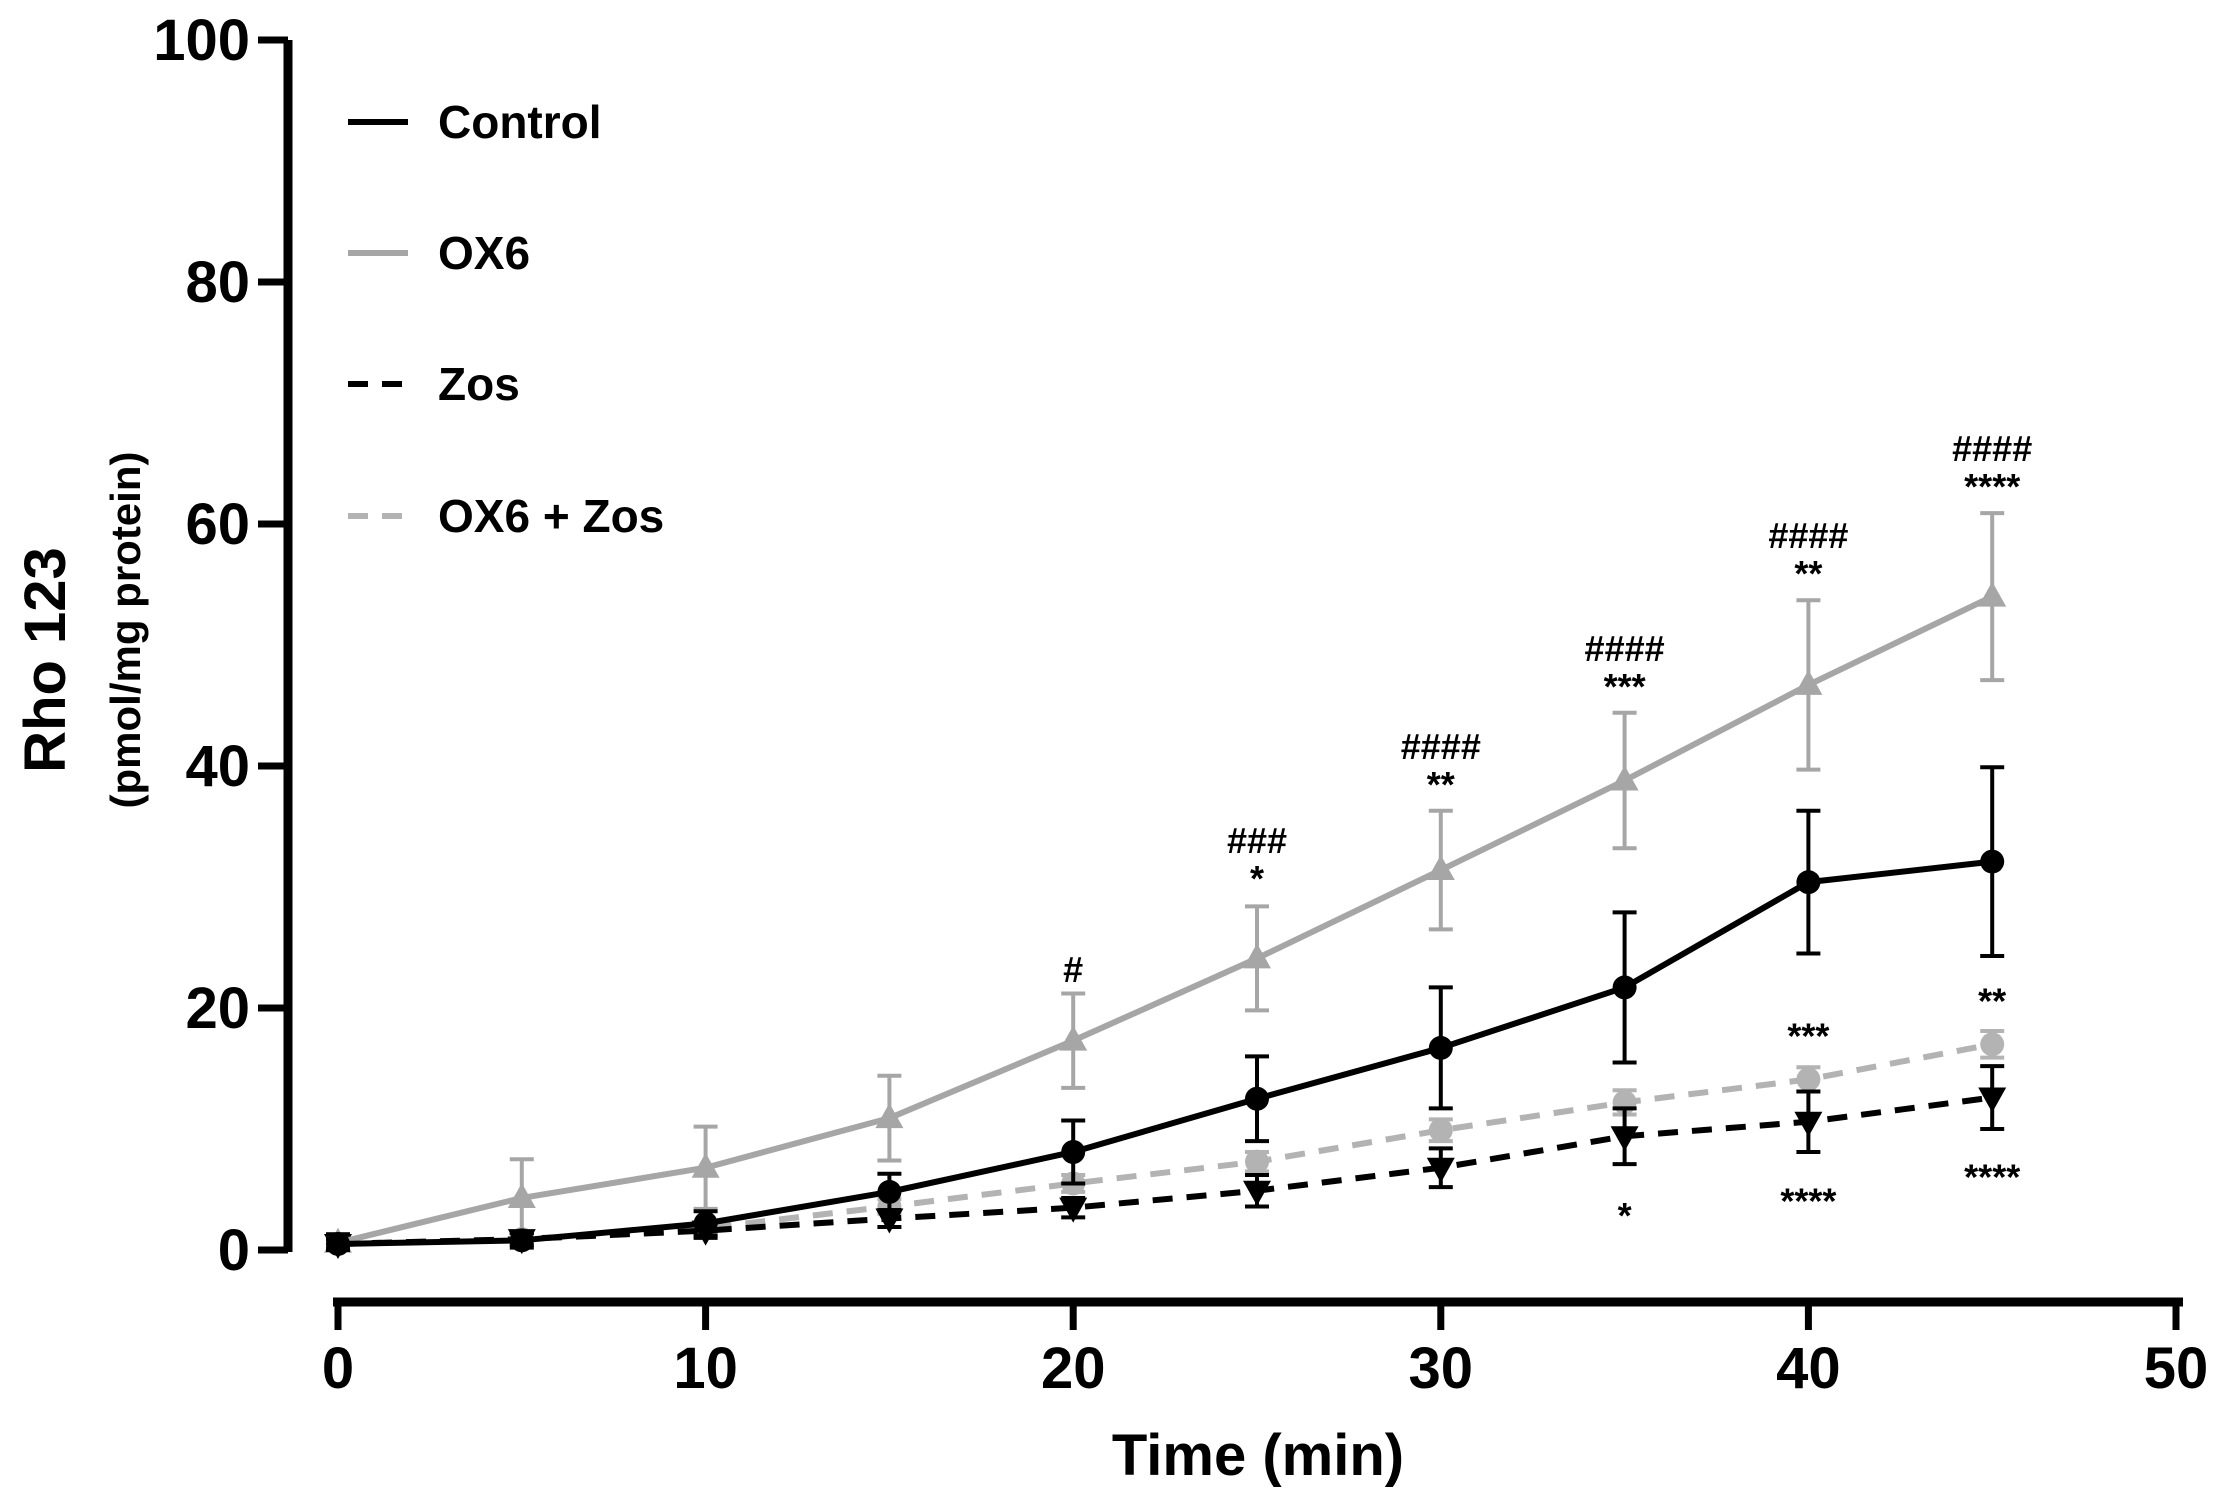 The height and width of the screenshot is (1503, 2226). Describe the element at coordinates (217, 1008) in the screenshot. I see `y-tick-label: 20` at that location.